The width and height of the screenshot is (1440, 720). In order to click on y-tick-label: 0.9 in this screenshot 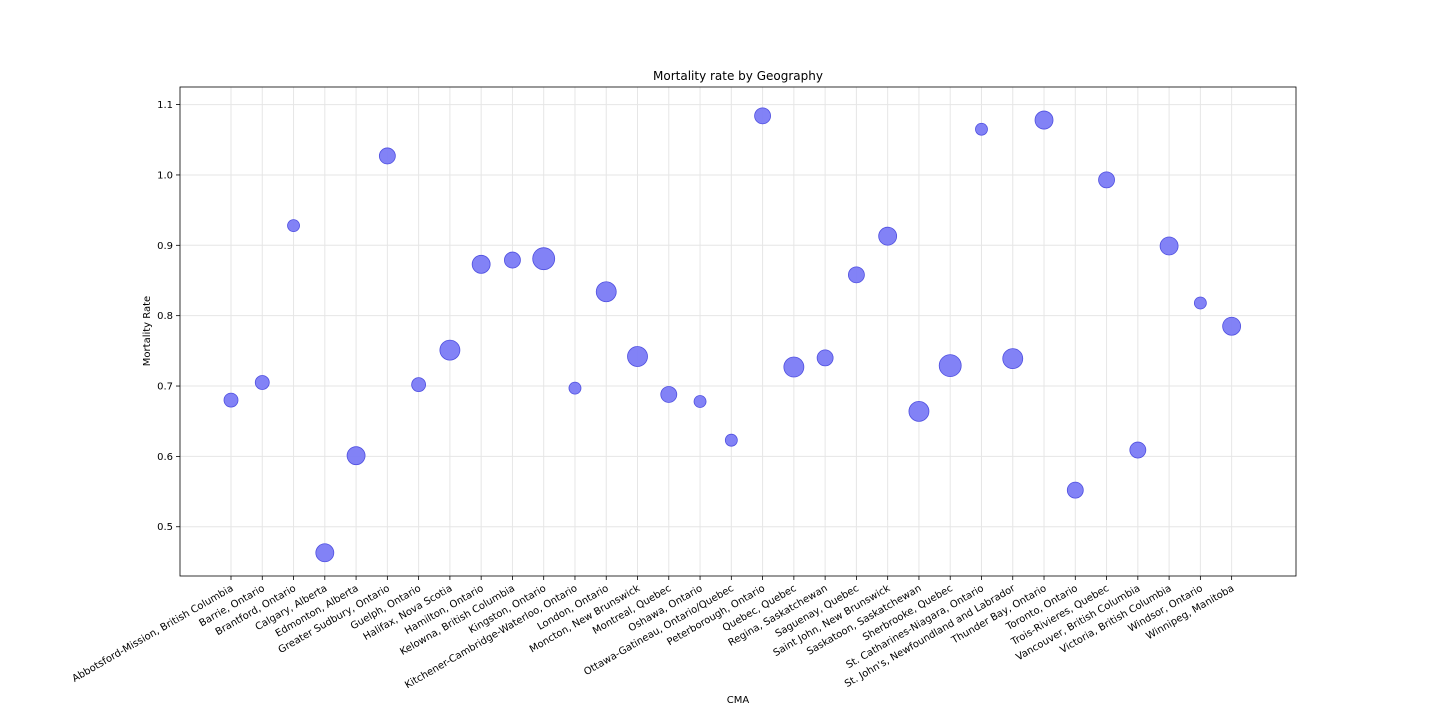, I will do `click(165, 246)`.